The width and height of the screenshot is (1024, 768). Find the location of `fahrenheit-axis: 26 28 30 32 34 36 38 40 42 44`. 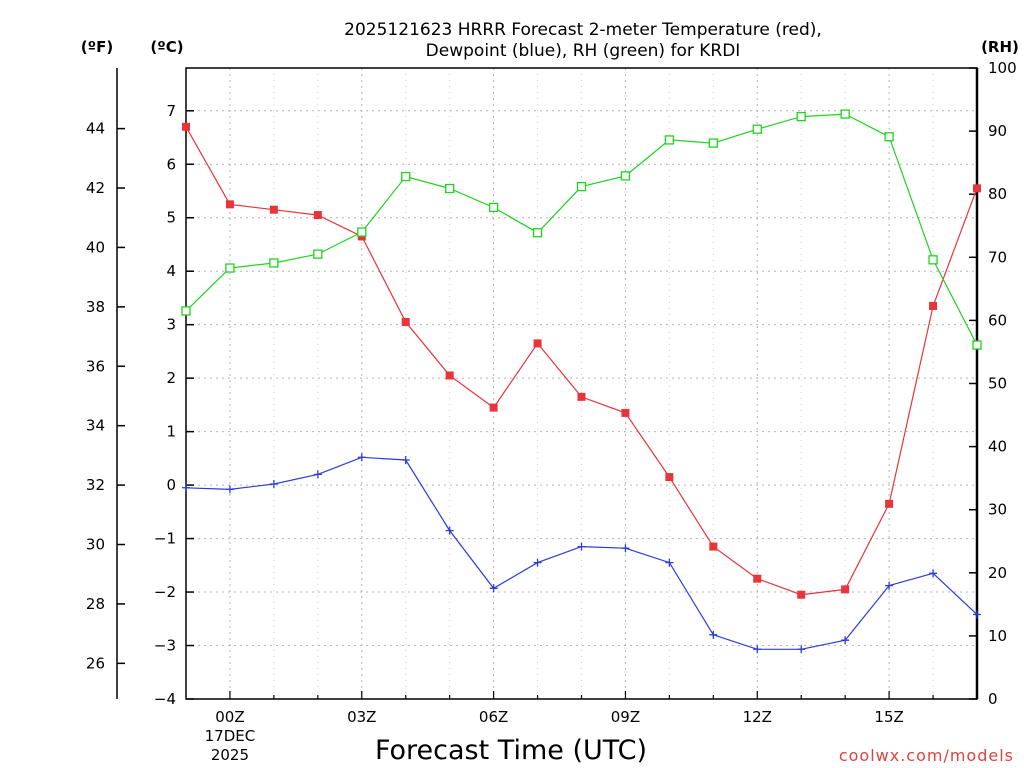

fahrenheit-axis: 26 28 30 32 34 36 38 40 42 44 is located at coordinates (105, 396).